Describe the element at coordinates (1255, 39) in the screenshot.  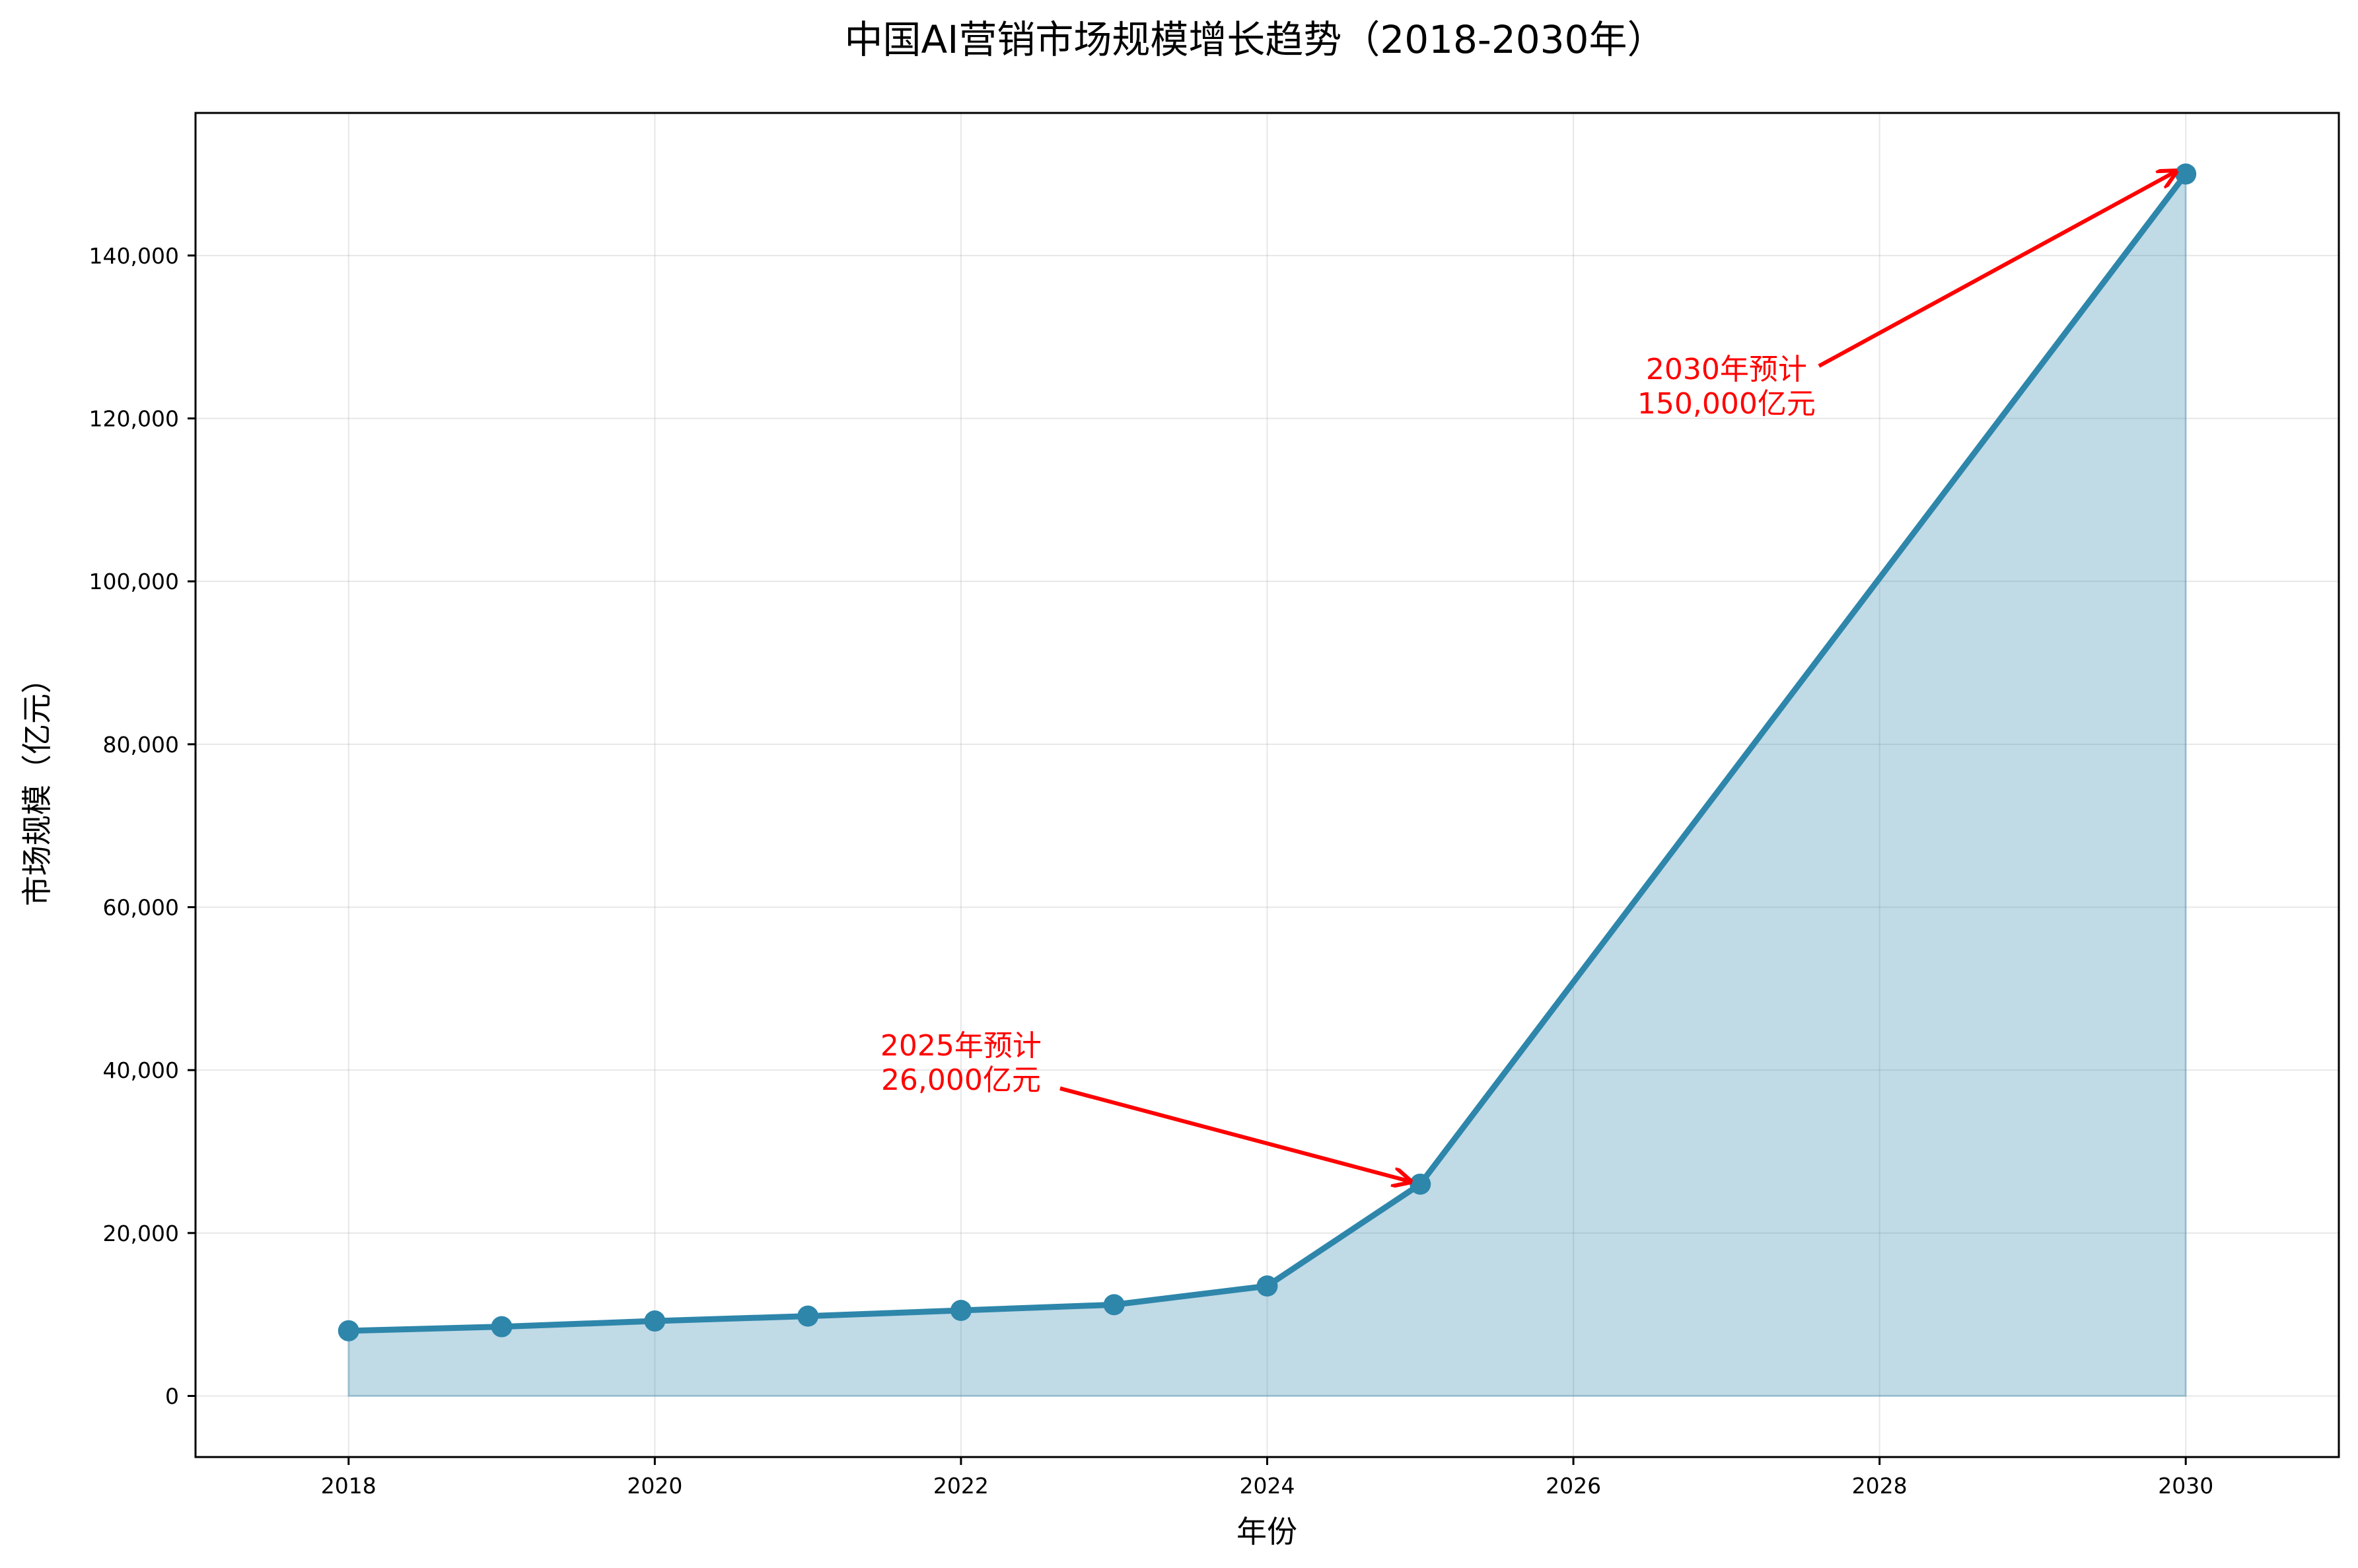
I see `chart-title: 中国AI营销市场规模增长趋势（2018-2030年）` at that location.